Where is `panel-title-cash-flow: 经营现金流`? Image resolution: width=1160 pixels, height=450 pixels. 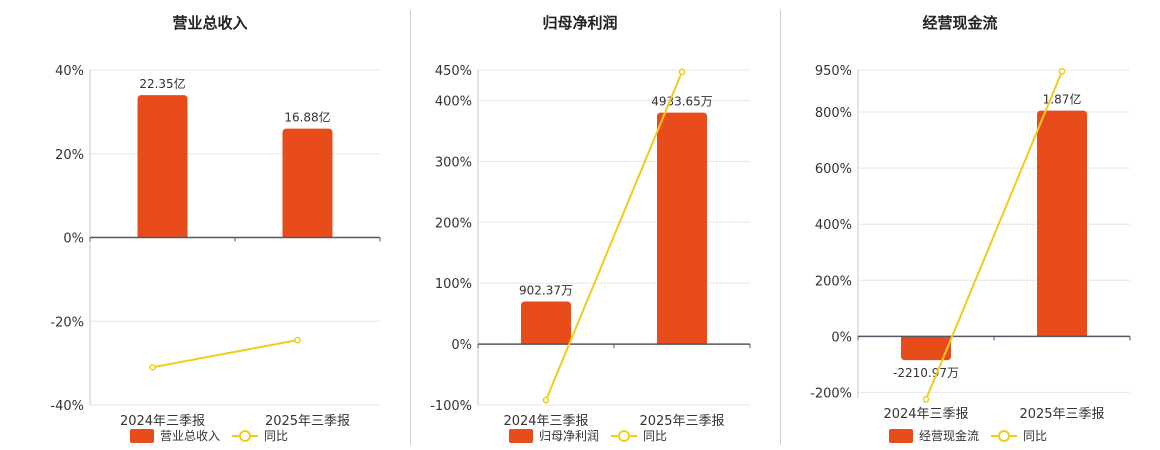 panel-title-cash-flow: 经营现金流 is located at coordinates (960, 23).